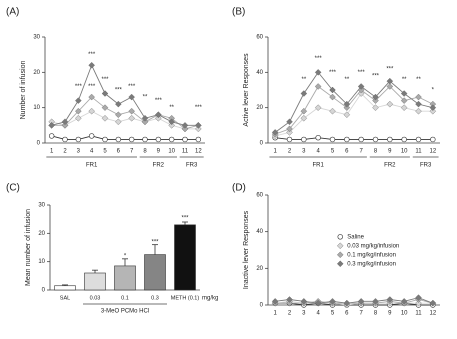 The image size is (457, 339). I want to click on x-tick-label: 0.3, so click(155, 298).